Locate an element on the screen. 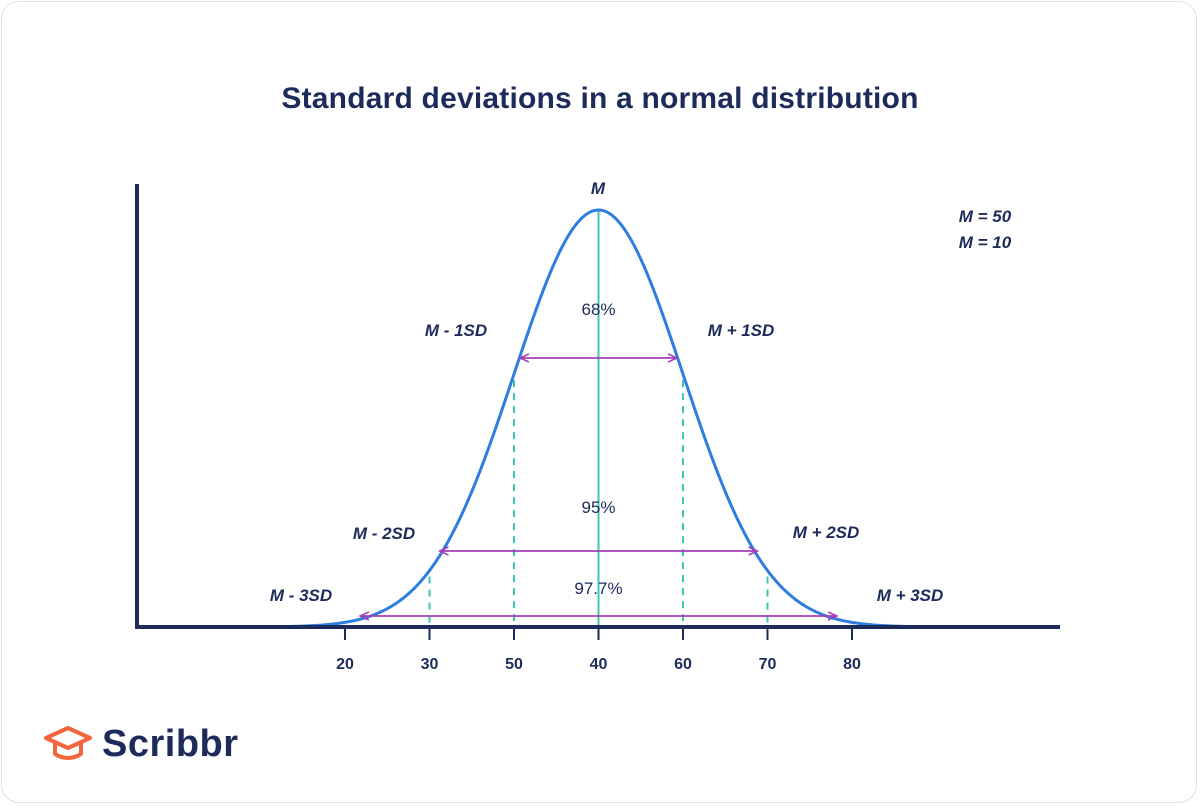 The image size is (1200, 806). x-tick-label: 50 is located at coordinates (514, 664).